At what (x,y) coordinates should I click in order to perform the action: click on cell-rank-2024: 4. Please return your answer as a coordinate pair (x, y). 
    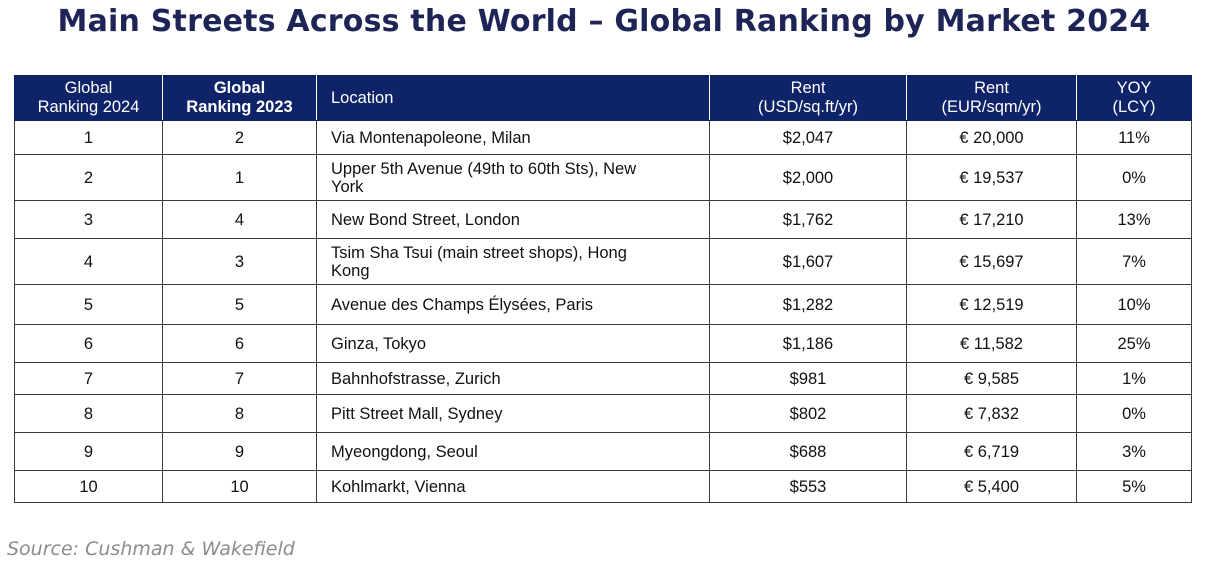
    Looking at the image, I should click on (88, 261).